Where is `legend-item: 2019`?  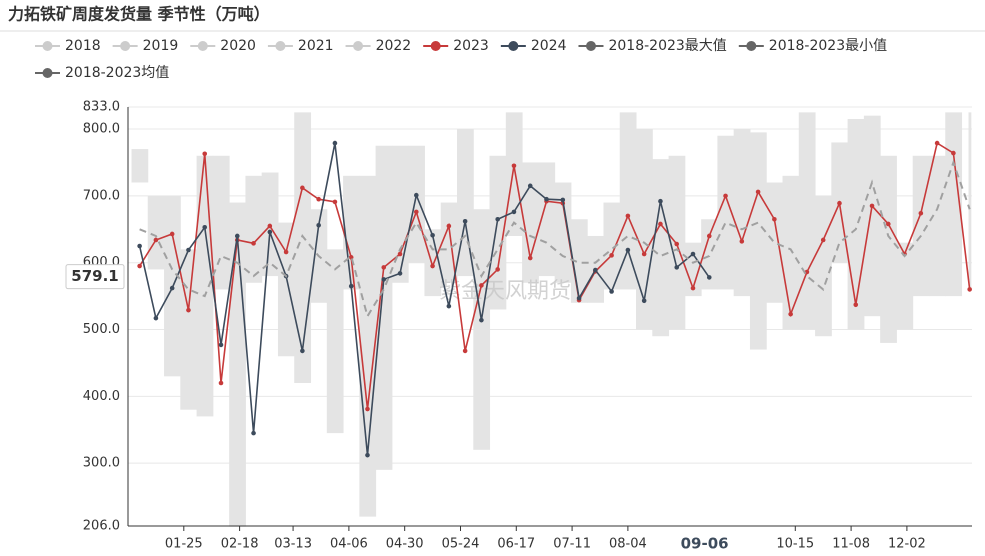 legend-item: 2019 is located at coordinates (145, 46).